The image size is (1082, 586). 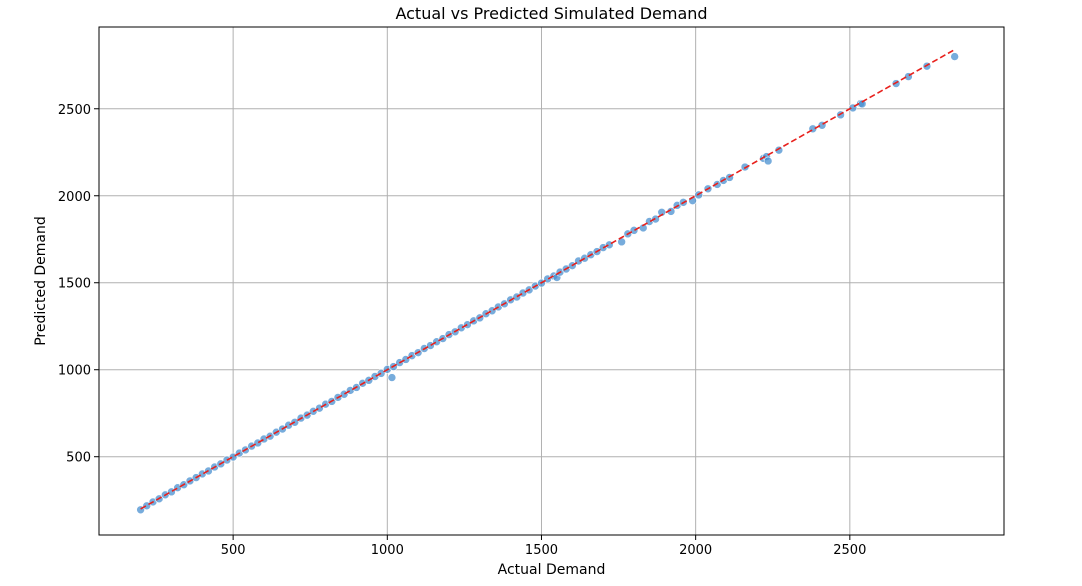 I want to click on x-axis-label: Actual Demand, so click(x=552, y=570).